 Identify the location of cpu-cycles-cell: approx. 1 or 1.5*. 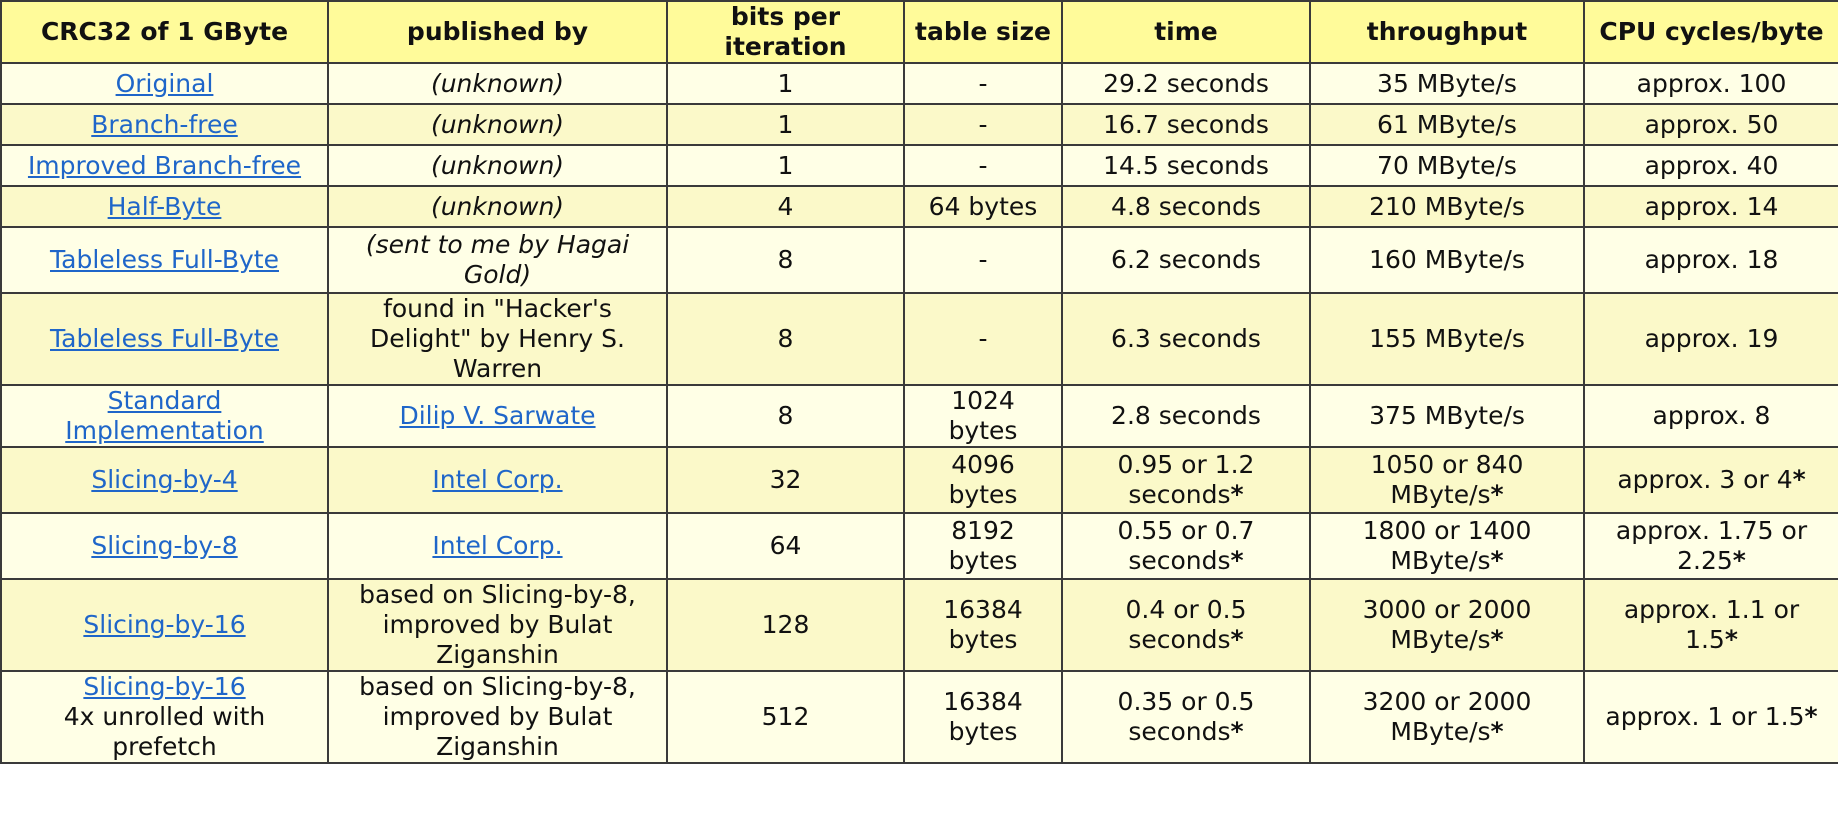
(1710, 717).